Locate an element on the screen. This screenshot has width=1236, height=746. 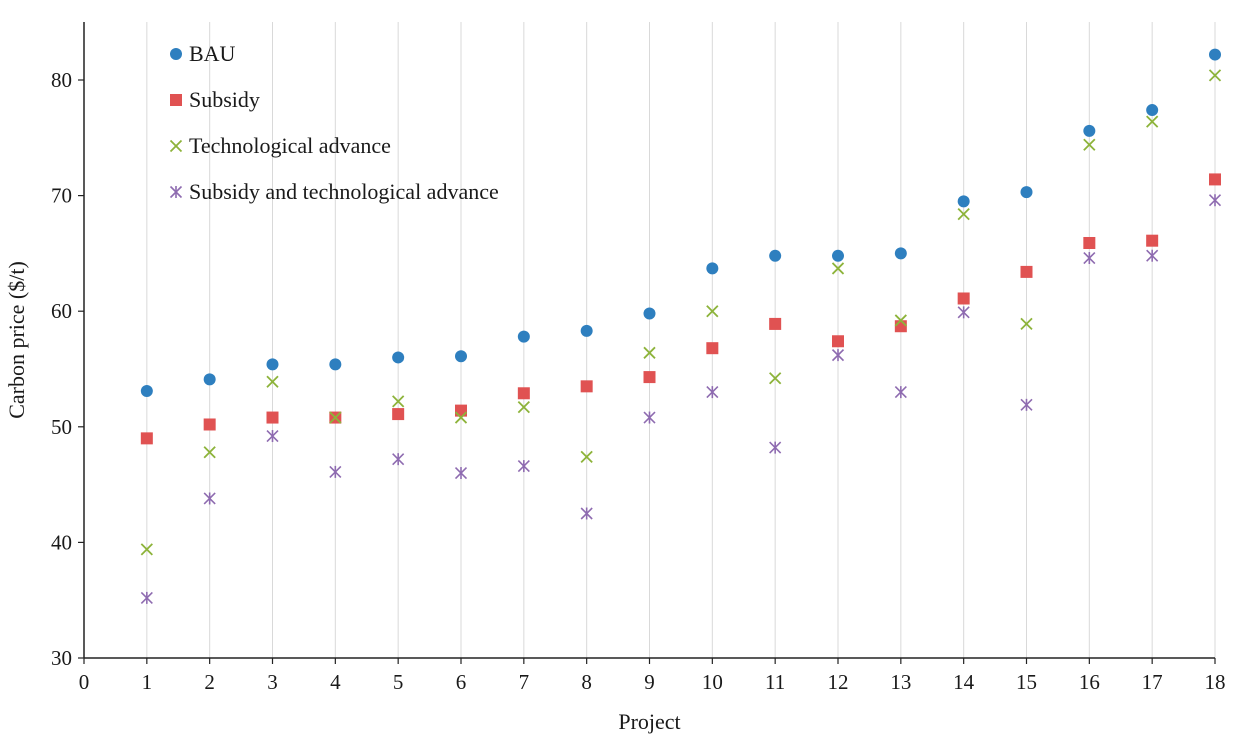
x-tick-label: 1 is located at coordinates (147, 682).